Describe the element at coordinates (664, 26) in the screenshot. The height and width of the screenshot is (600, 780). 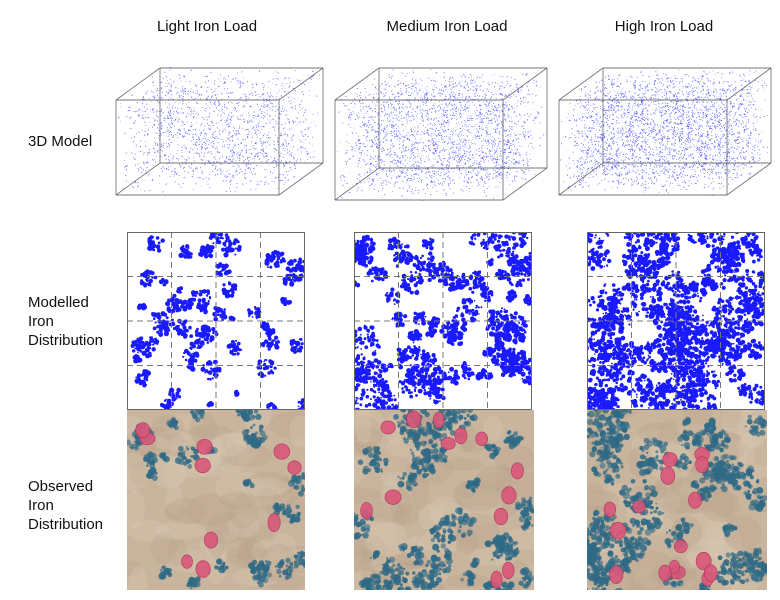
I see `col-title-high: High Iron Load` at that location.